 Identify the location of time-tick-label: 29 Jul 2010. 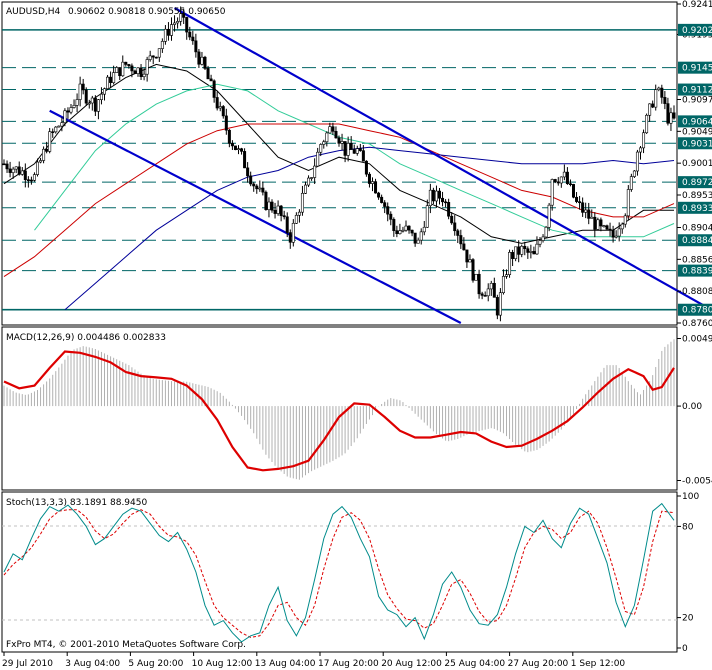
(27, 664).